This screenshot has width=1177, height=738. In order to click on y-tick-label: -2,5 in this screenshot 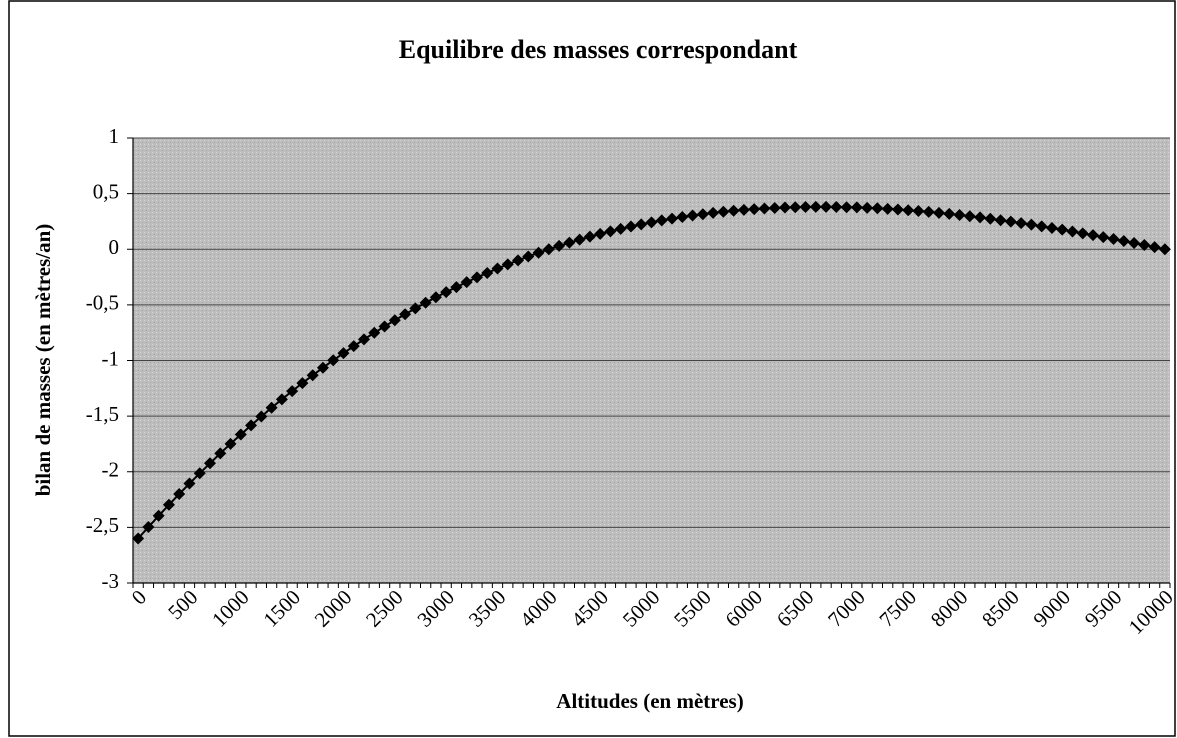, I will do `click(102, 525)`.